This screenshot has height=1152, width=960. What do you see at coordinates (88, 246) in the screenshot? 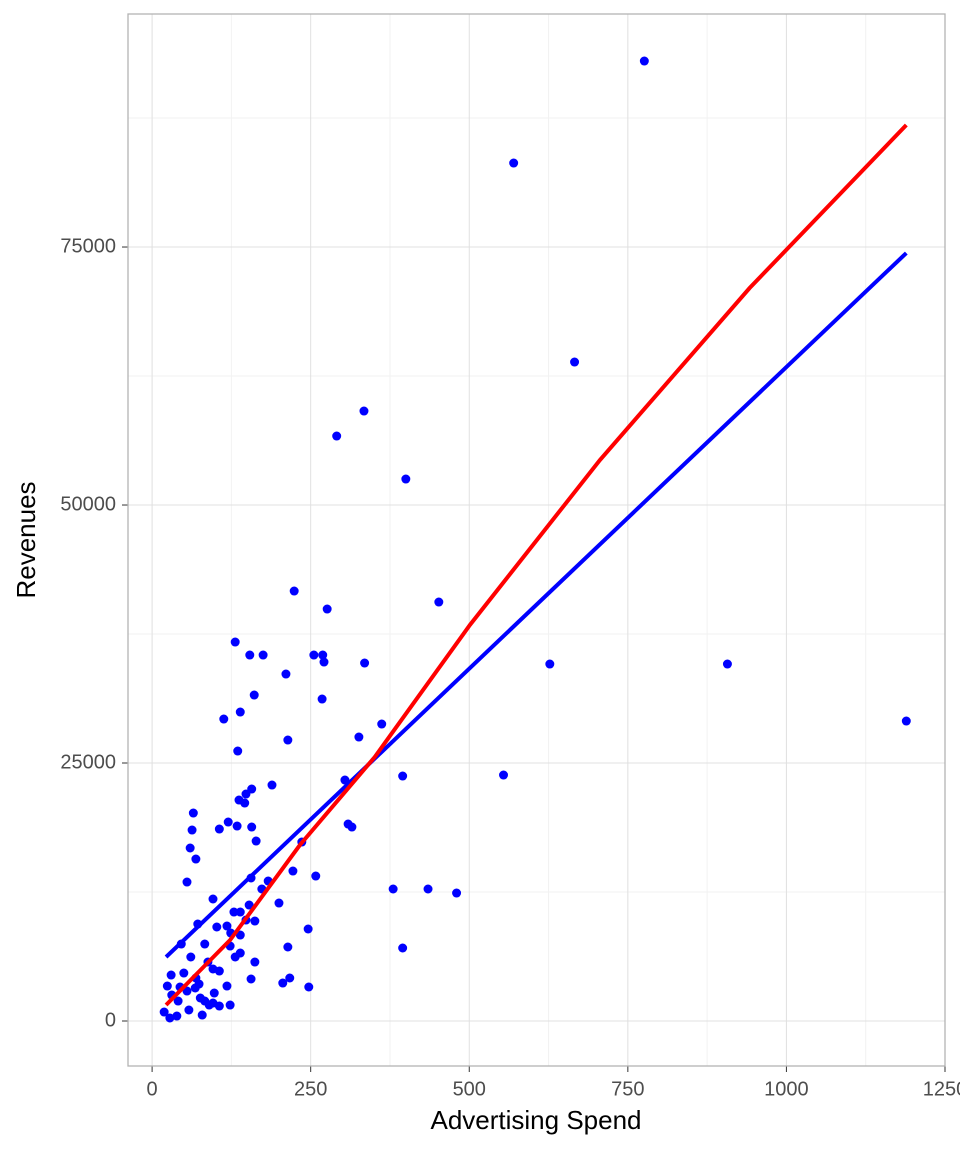
I see `y-tick-label: 75000` at bounding box center [88, 246].